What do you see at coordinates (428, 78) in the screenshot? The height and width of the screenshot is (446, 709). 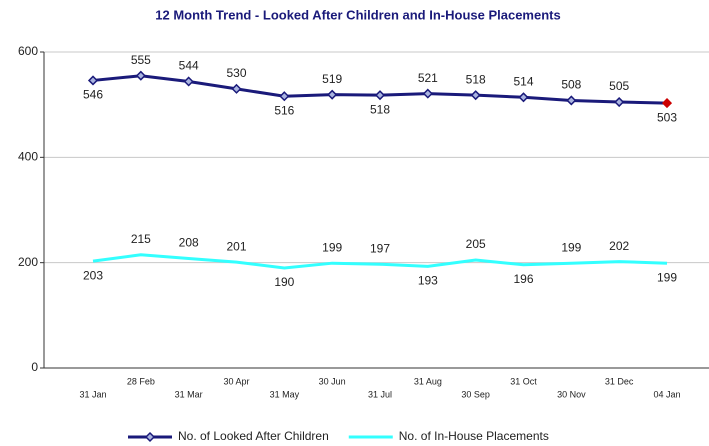 I see `data-label: 521` at bounding box center [428, 78].